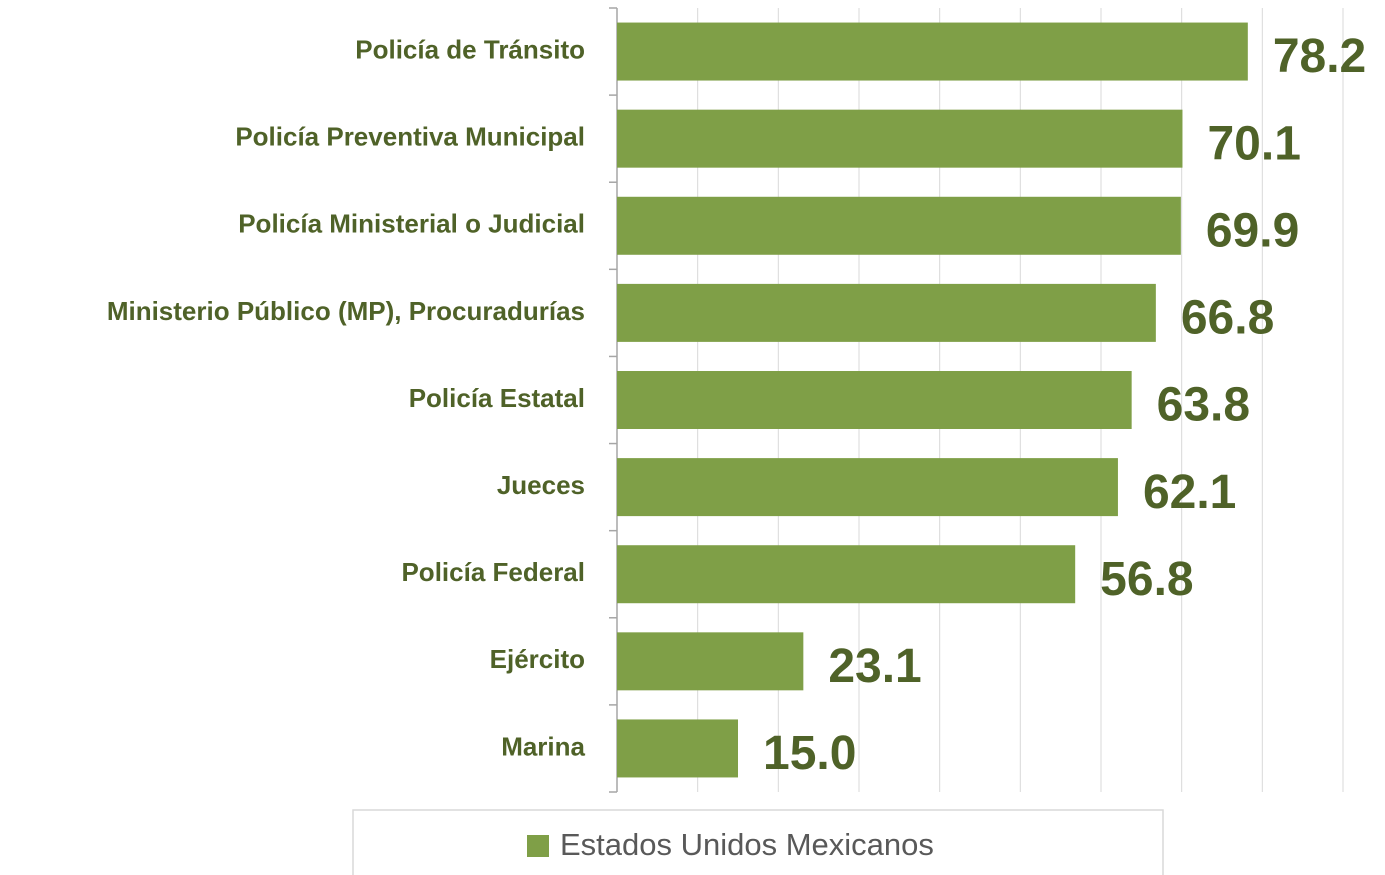  What do you see at coordinates (1253, 143) in the screenshot?
I see `value-label: 70.1` at bounding box center [1253, 143].